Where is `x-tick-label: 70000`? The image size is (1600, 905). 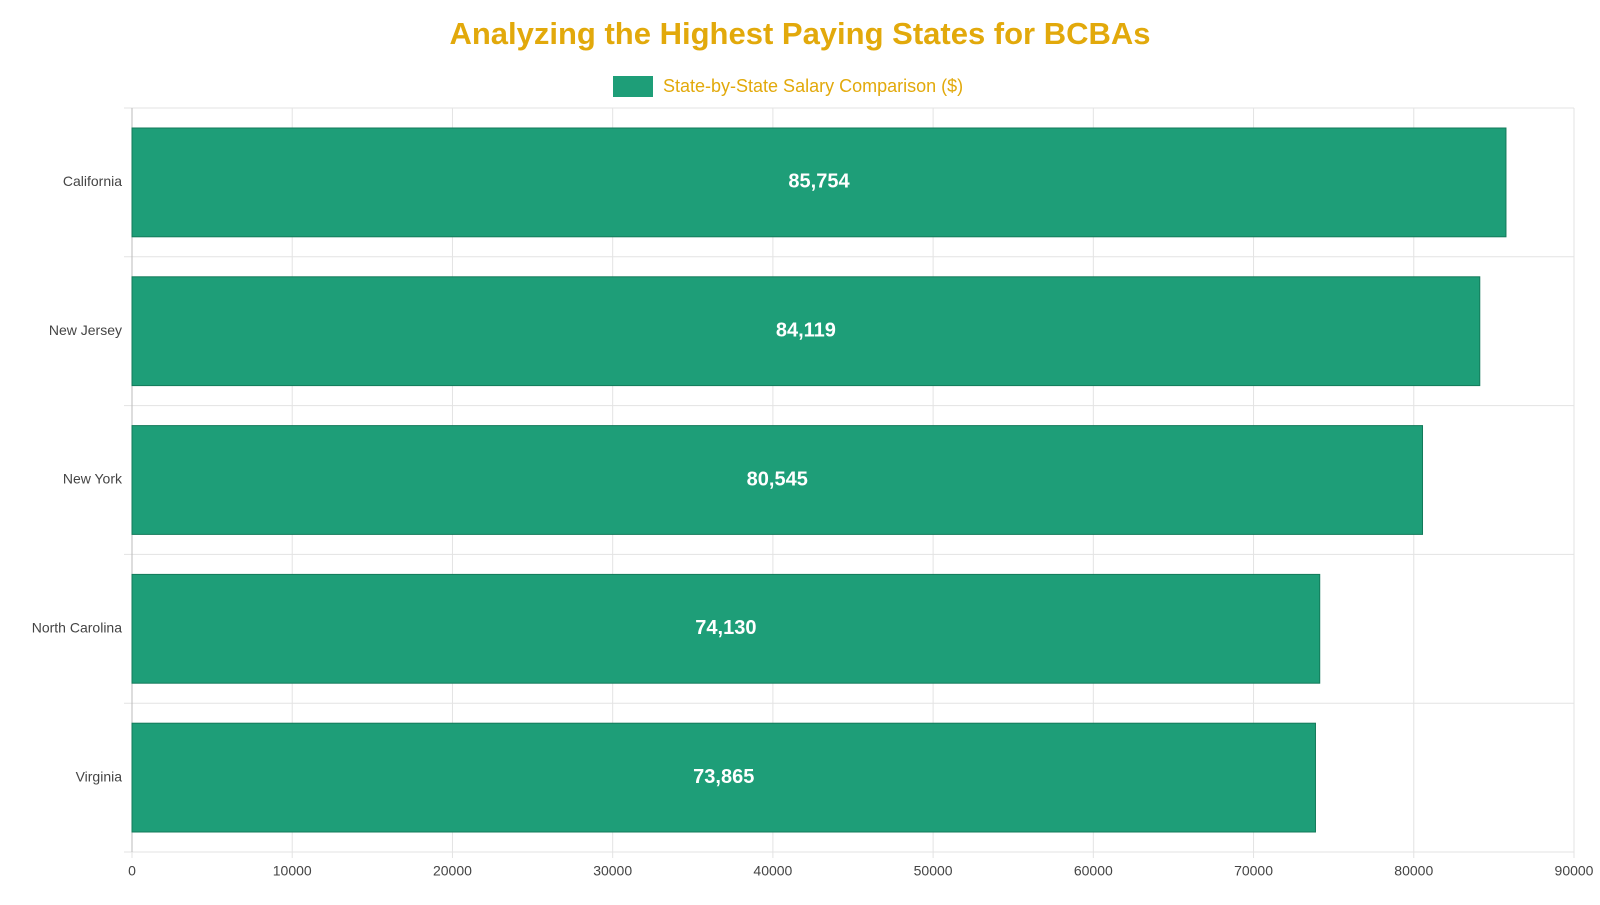 x-tick-label: 70000 is located at coordinates (1253, 871).